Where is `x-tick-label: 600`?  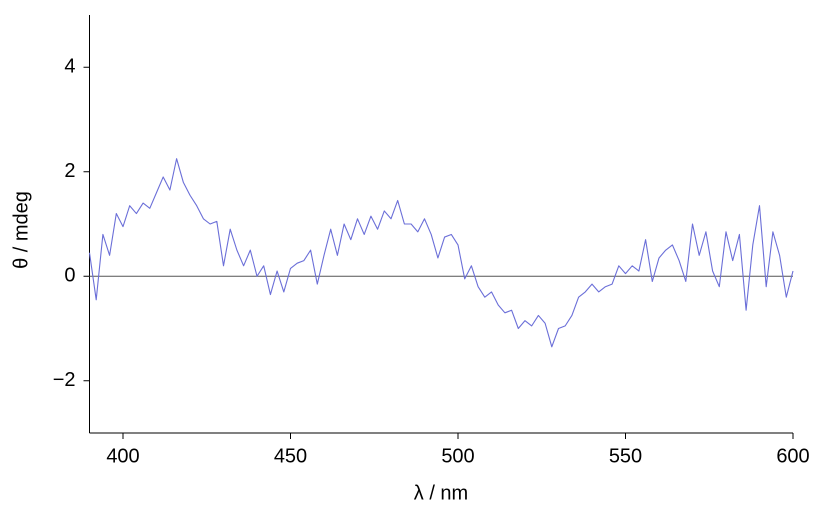 x-tick-label: 600 is located at coordinates (792, 456).